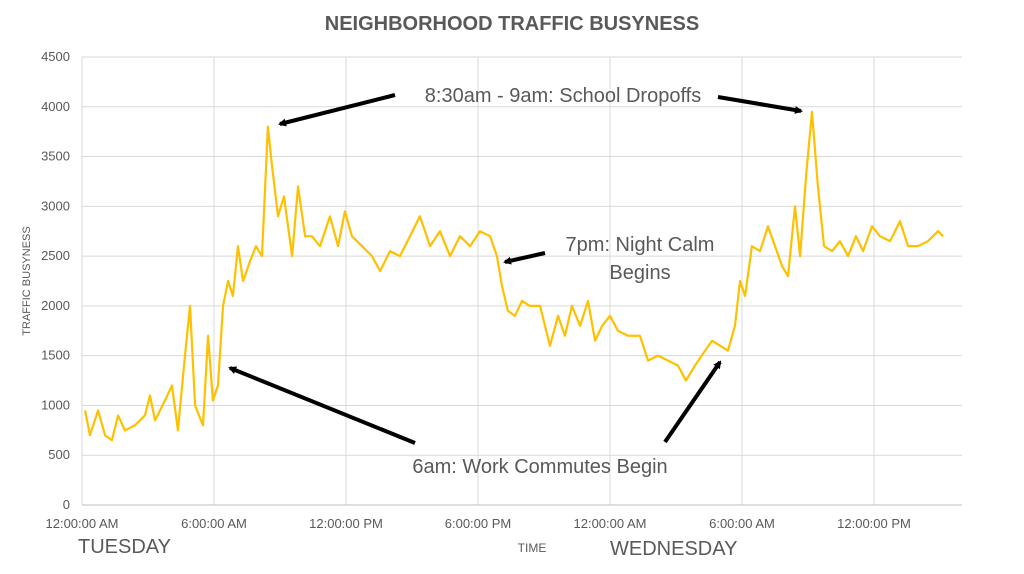 The image size is (1024, 574). What do you see at coordinates (55, 56) in the screenshot?
I see `y-tick-label: 4500` at bounding box center [55, 56].